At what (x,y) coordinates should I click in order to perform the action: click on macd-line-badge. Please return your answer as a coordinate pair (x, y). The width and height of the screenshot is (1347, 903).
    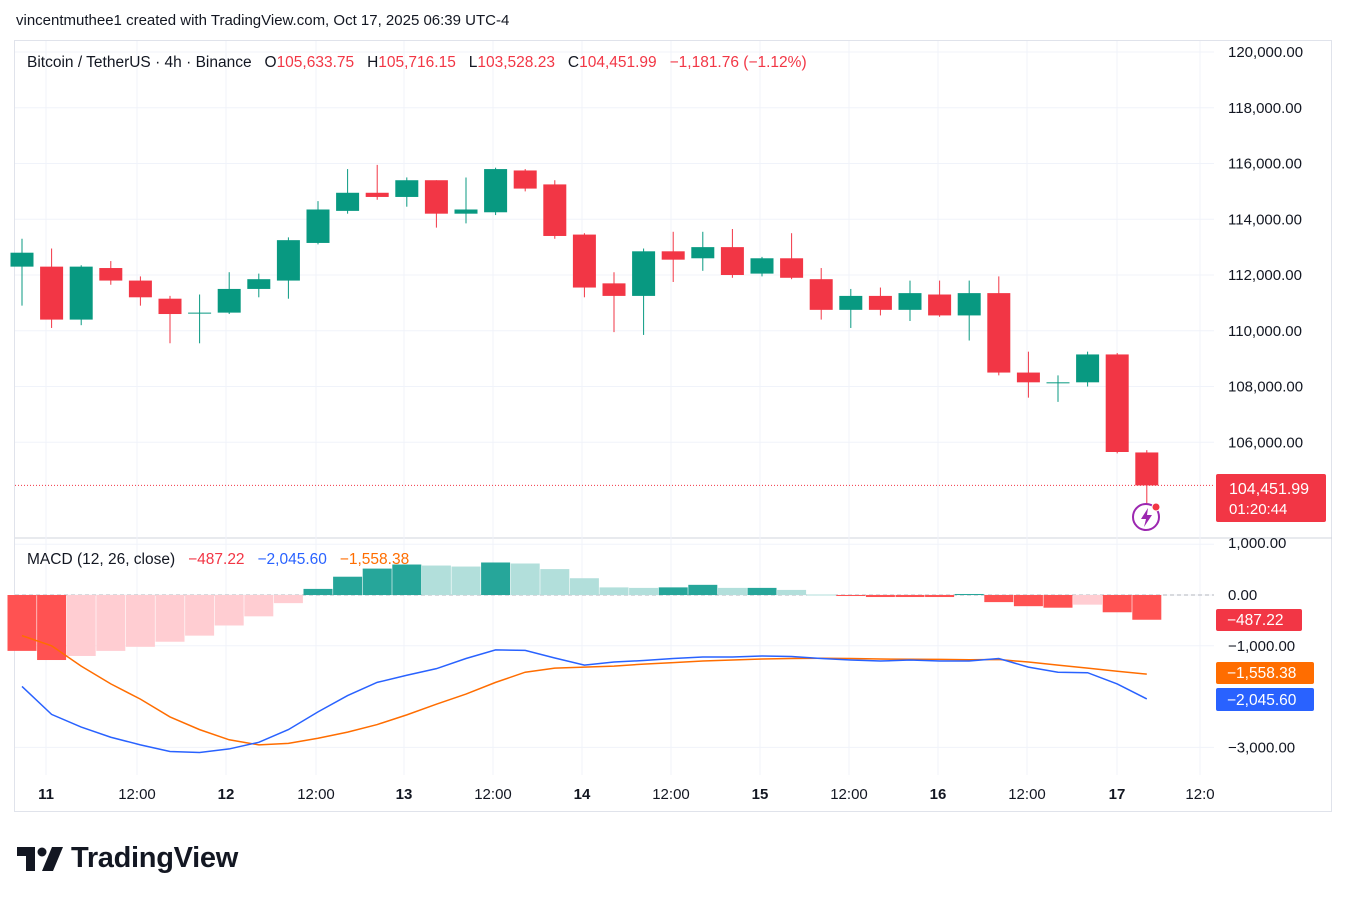
    Looking at the image, I should click on (1265, 699).